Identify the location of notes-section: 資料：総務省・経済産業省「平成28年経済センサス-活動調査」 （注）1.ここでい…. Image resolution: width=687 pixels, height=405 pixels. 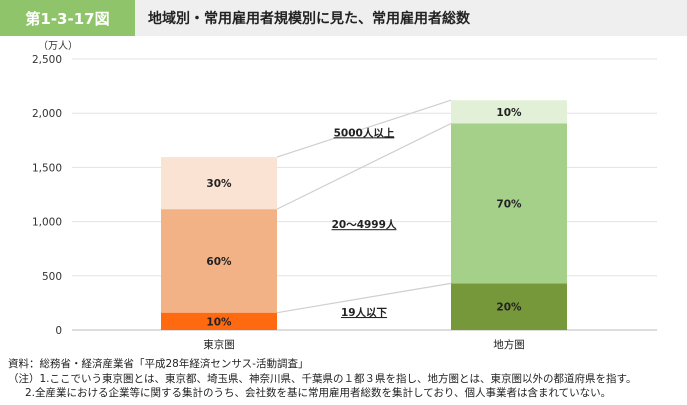
(322, 379).